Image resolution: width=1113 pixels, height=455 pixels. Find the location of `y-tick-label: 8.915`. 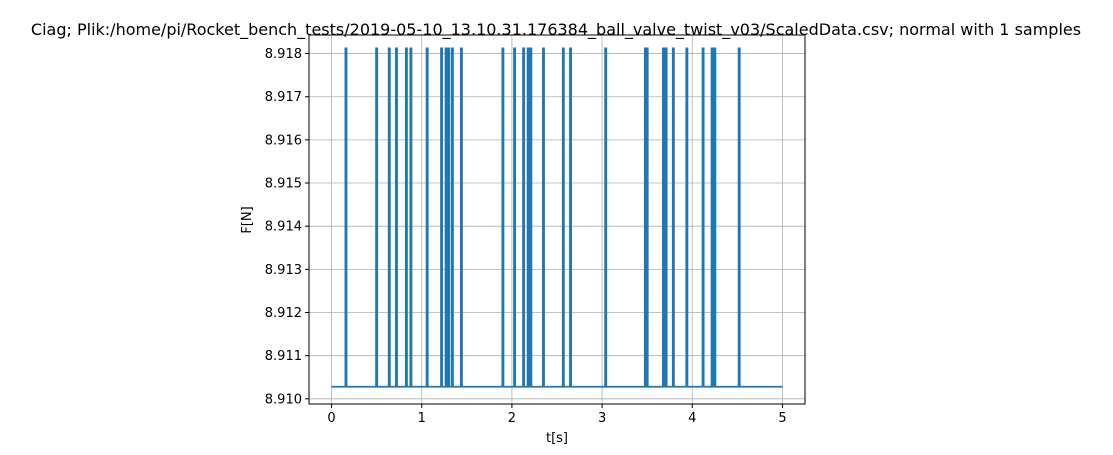

y-tick-label: 8.915 is located at coordinates (283, 184).